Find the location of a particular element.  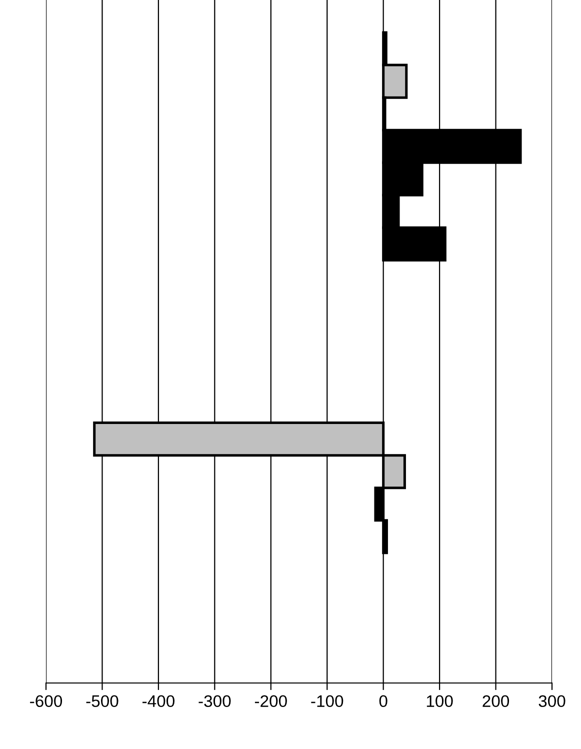

x-tick-label: -600 is located at coordinates (46, 701).